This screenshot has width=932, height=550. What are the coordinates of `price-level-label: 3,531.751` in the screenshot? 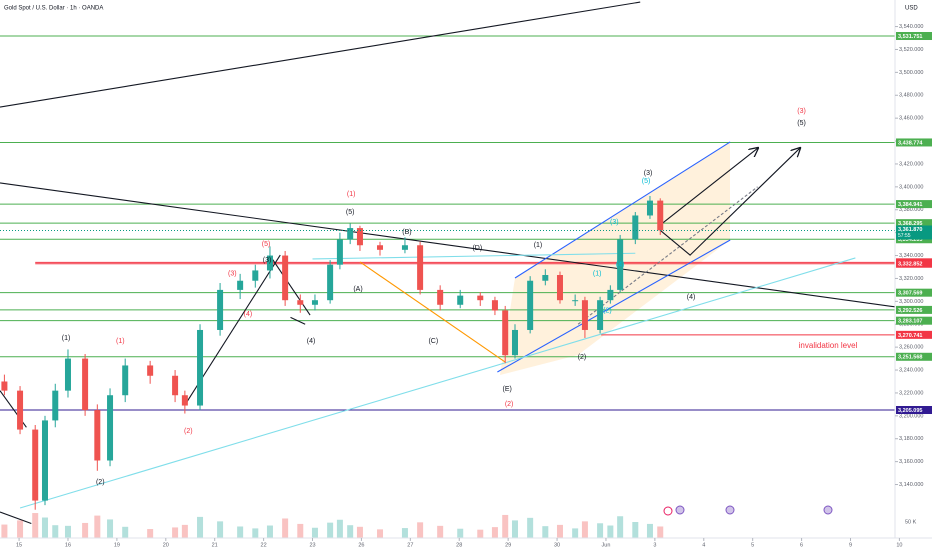 It's located at (910, 37).